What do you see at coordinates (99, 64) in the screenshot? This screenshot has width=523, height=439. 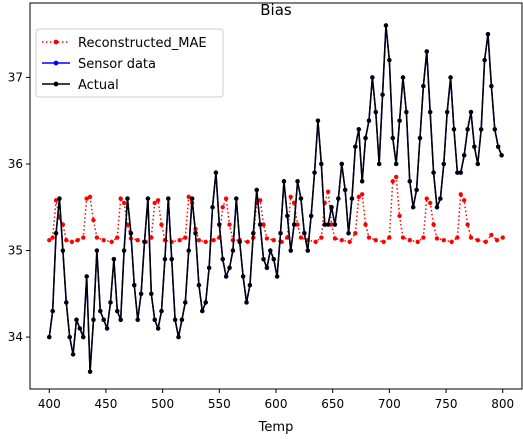 I see `legend-item: Sensor data` at bounding box center [99, 64].